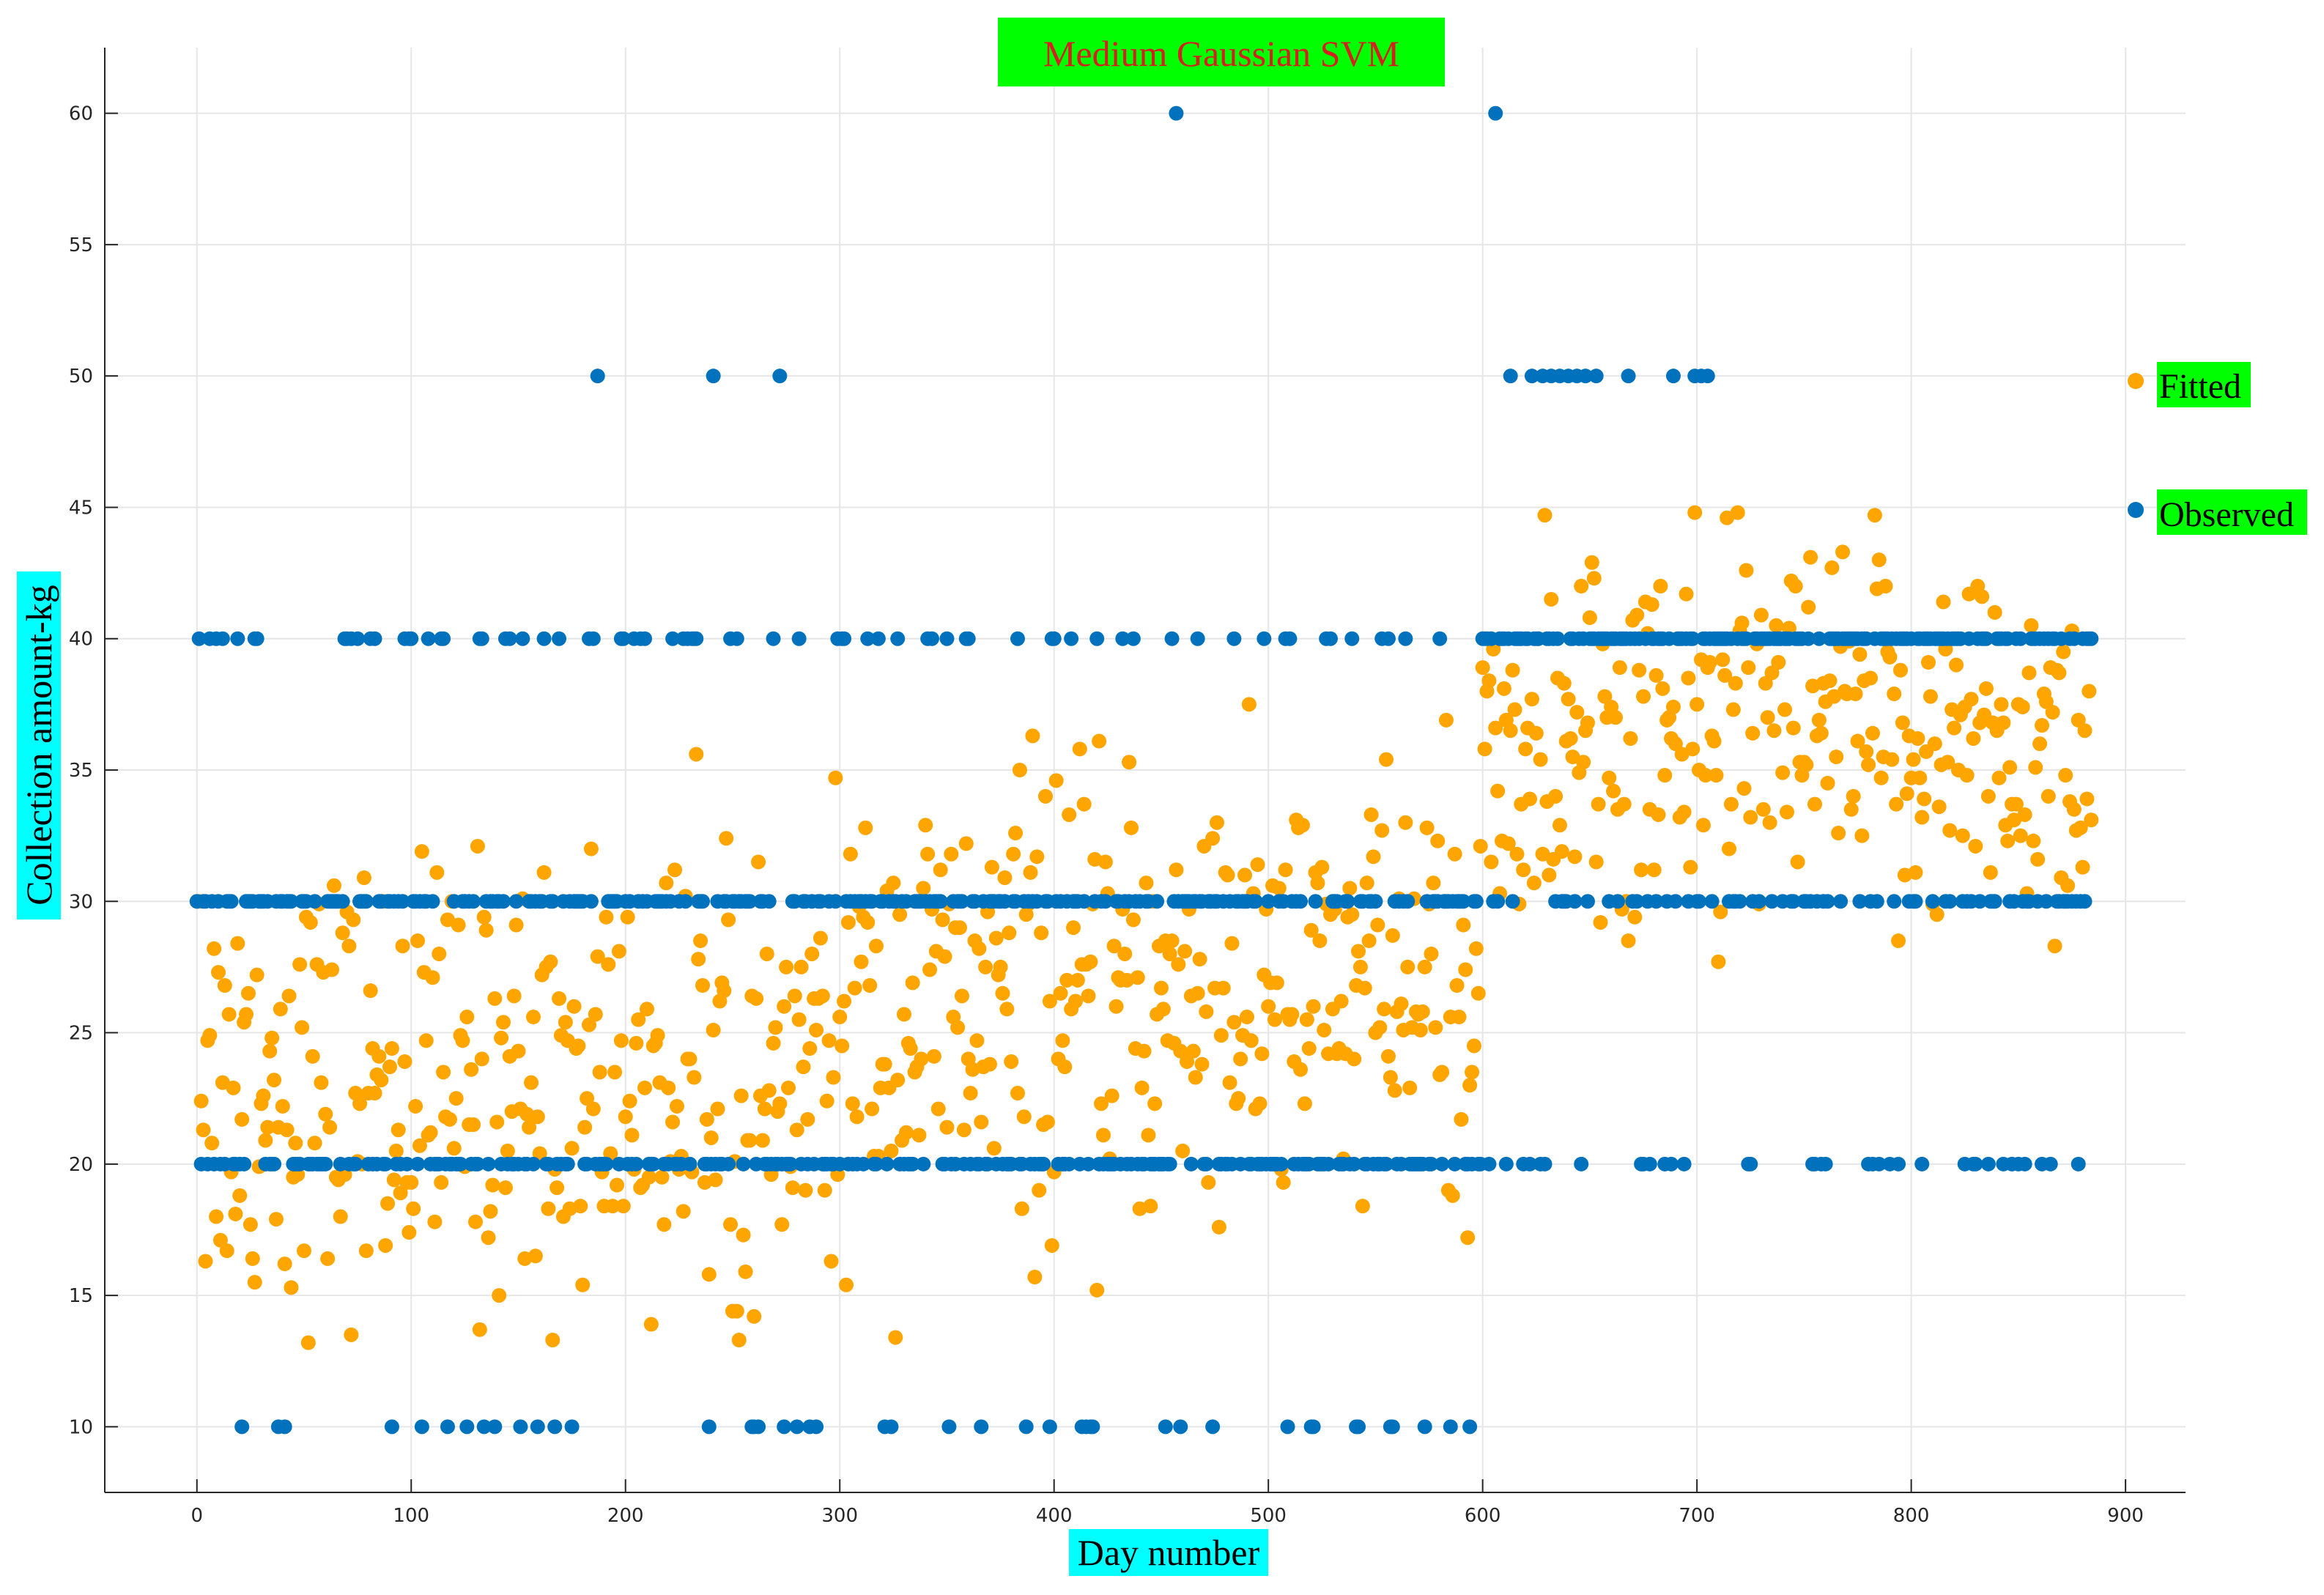 The width and height of the screenshot is (2324, 1595). I want to click on x-tick-label: 500, so click(1268, 1516).